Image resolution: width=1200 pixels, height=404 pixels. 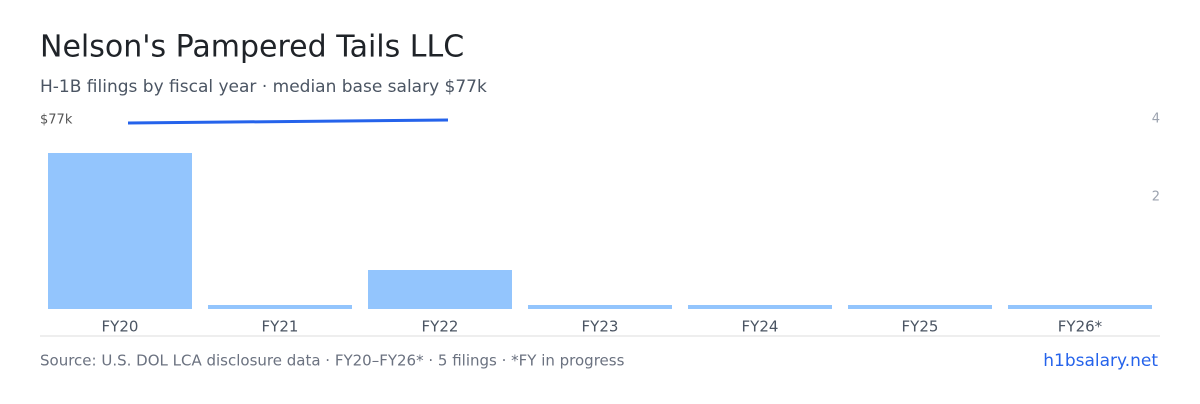 I want to click on x-tick-label: FY23, so click(x=600, y=327).